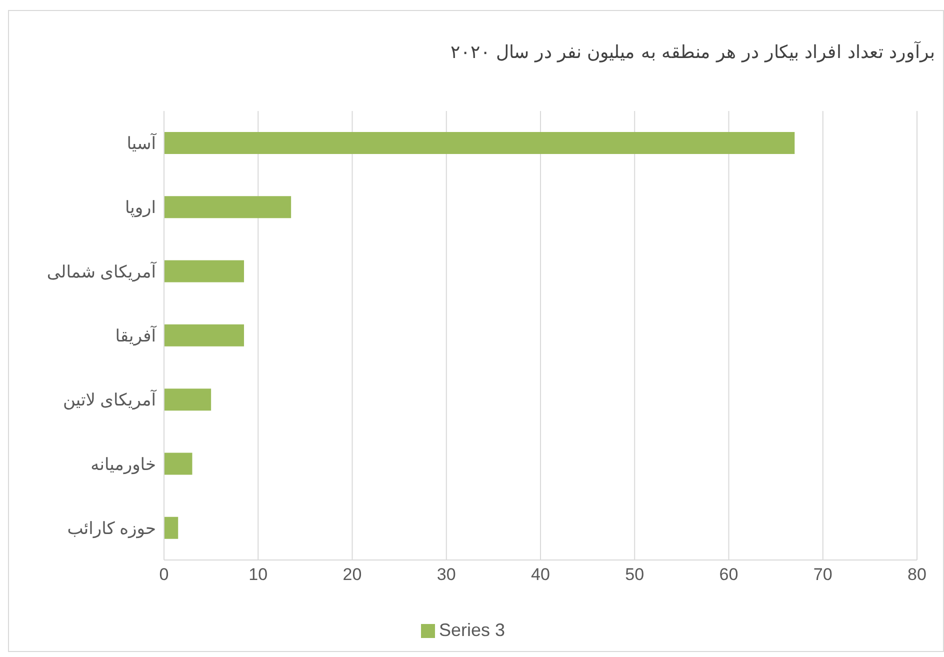  I want to click on x-tick-label: 80, so click(917, 574).